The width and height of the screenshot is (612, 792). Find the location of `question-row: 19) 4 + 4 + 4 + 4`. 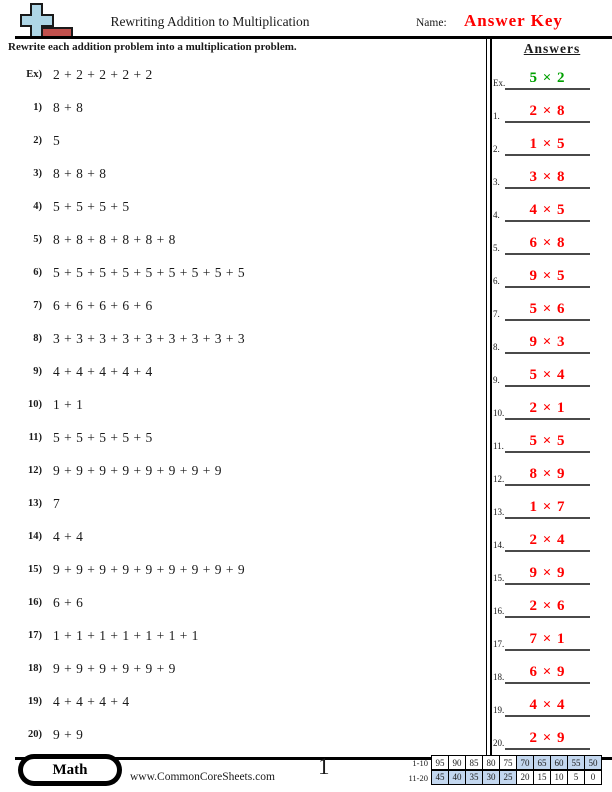

question-row: 19) 4 + 4 + 4 + 4 is located at coordinates (243, 701).